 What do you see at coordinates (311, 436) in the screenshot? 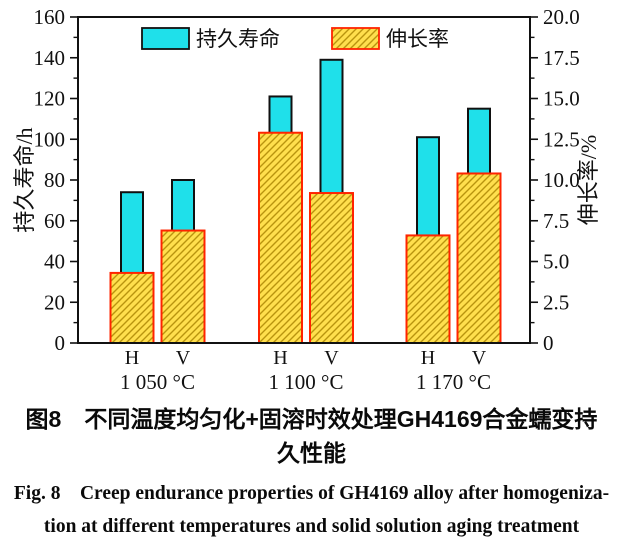
I see `caption-chinese: 图8 不同温度均匀化+固溶时效处理GH4169合金蠕变持 久性能` at bounding box center [311, 436].